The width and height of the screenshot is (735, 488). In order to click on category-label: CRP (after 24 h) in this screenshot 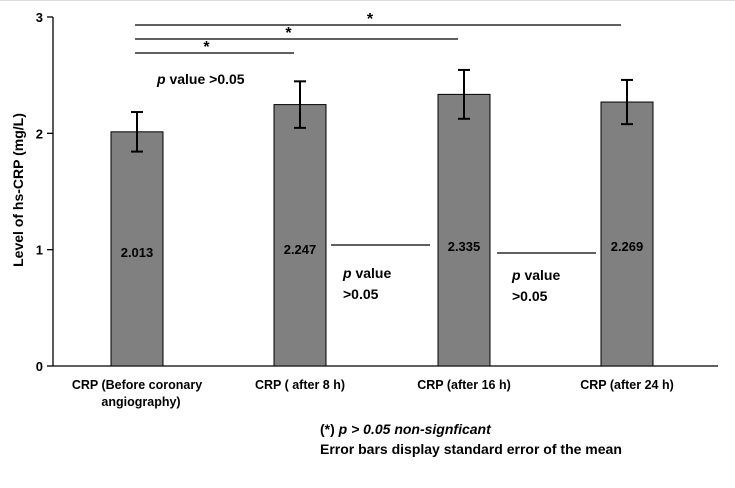, I will do `click(627, 385)`.